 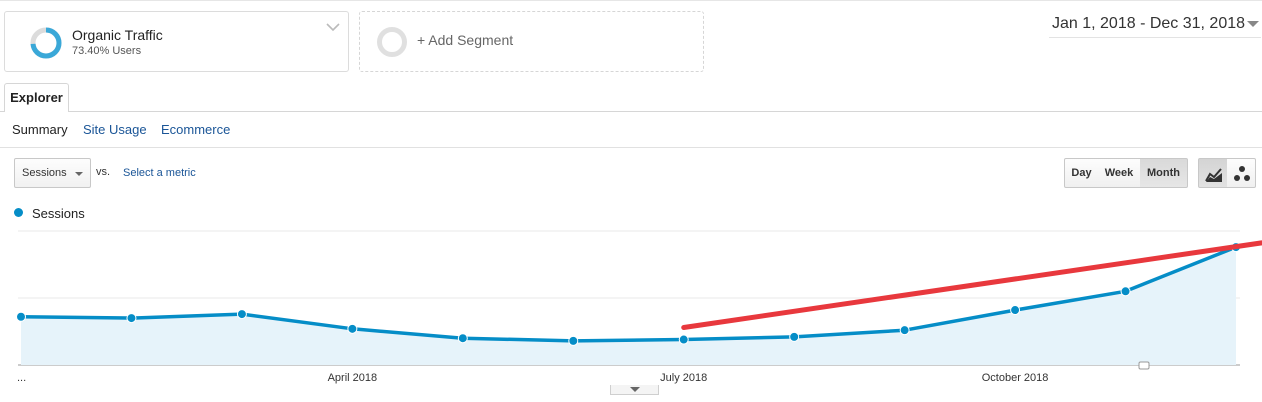 I want to click on vs-label: vs., so click(x=103, y=172).